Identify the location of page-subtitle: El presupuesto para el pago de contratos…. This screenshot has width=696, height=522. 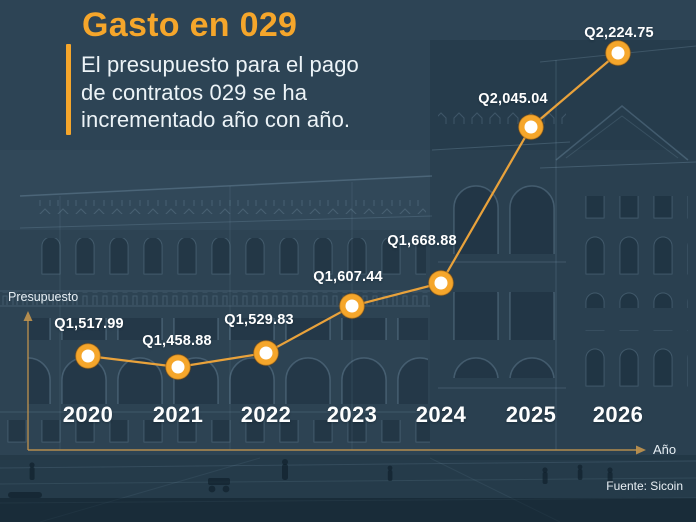
(220, 92).